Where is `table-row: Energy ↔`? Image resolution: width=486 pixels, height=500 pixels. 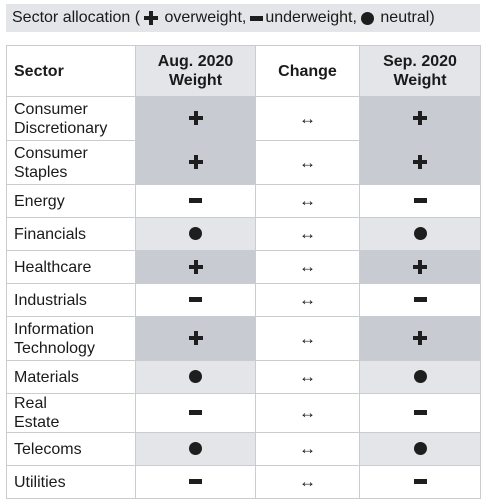
table-row: Energy ↔ is located at coordinates (243, 201).